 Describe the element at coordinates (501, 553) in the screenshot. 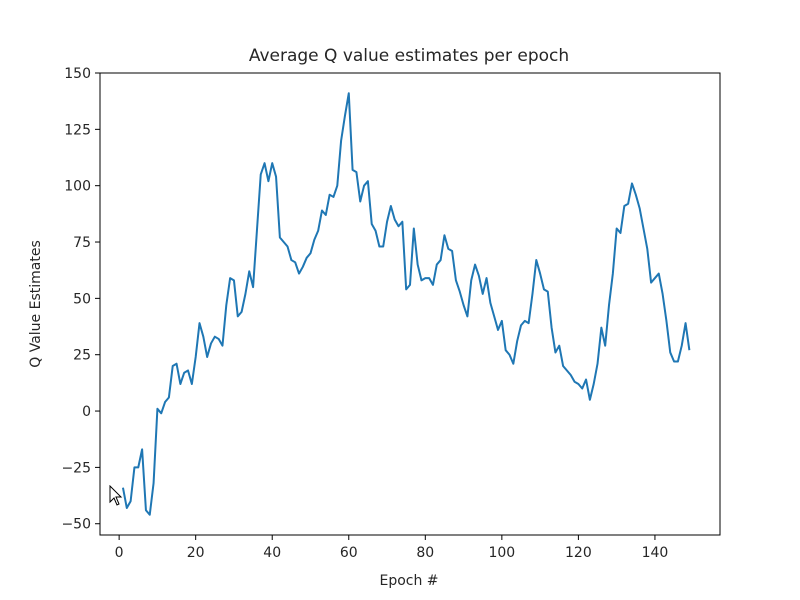

I see `x-tick-label: 100` at that location.